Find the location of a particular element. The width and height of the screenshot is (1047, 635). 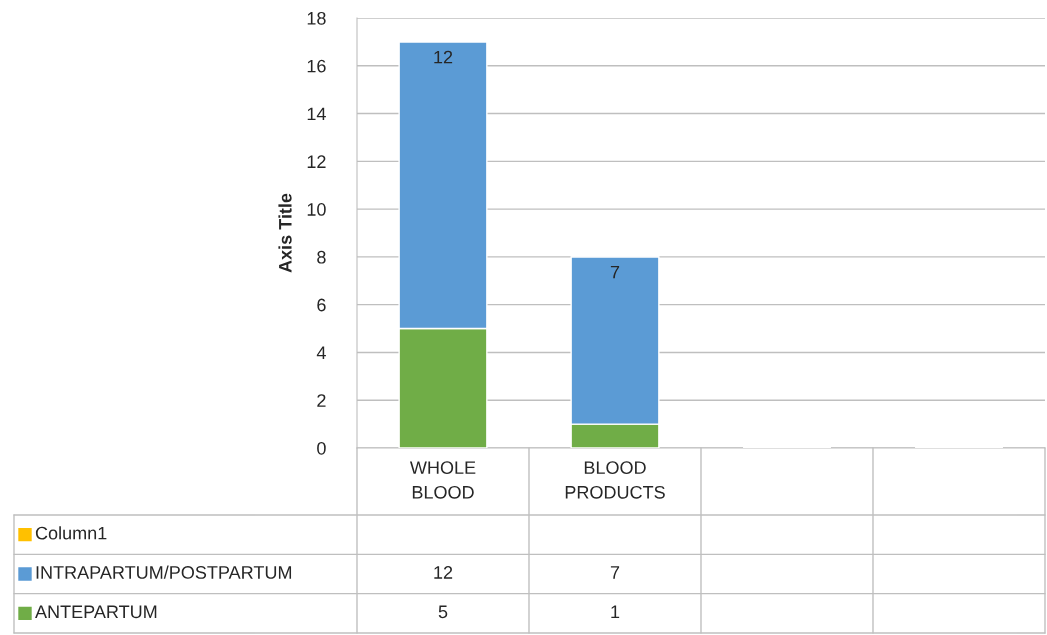

y-tick-label: 14 is located at coordinates (316, 114).